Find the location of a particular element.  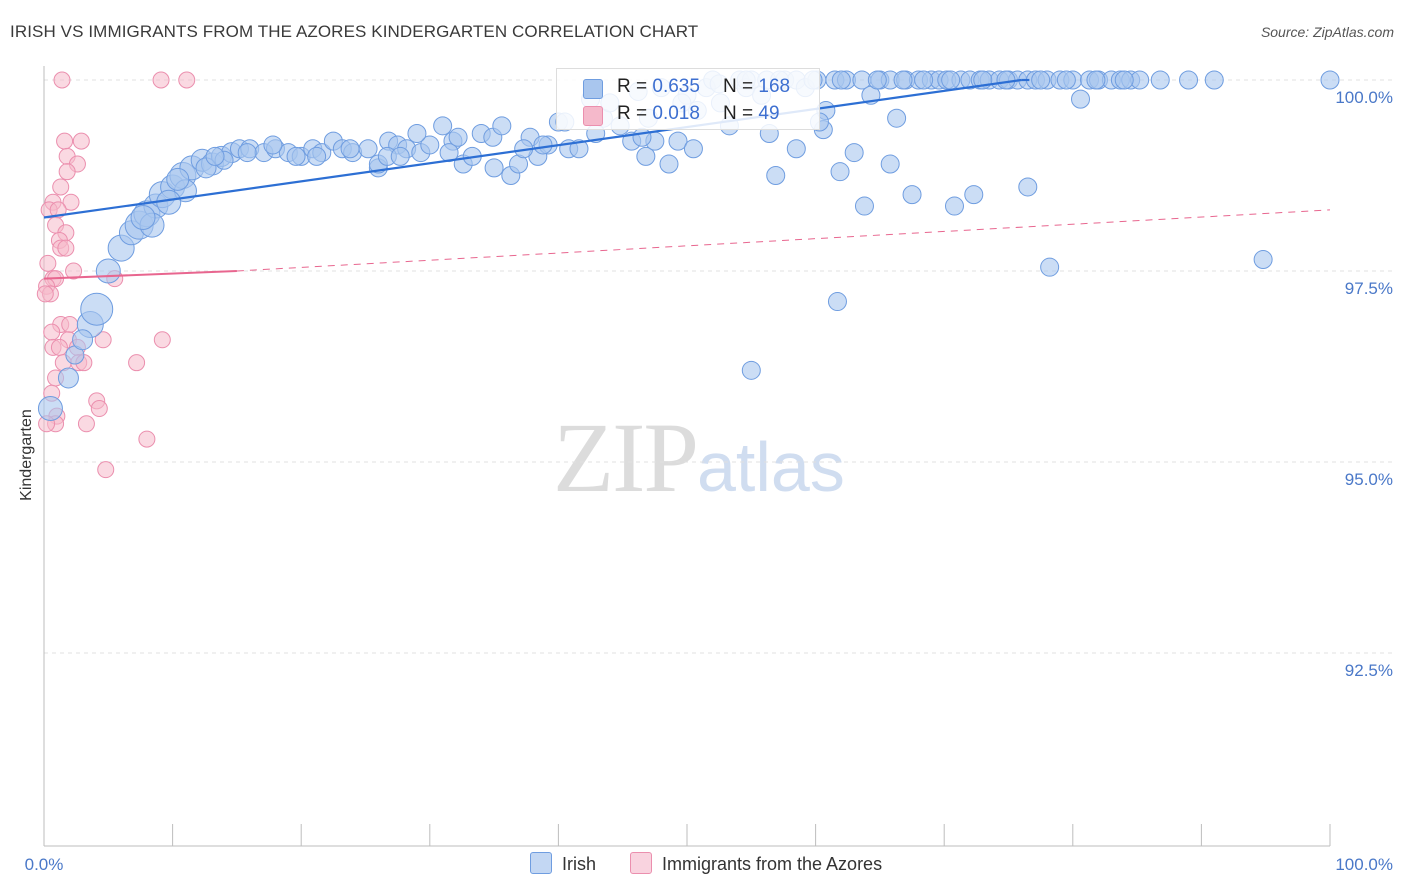

source-label: Source: ZipAtlas.com is located at coordinates (1327, 32).